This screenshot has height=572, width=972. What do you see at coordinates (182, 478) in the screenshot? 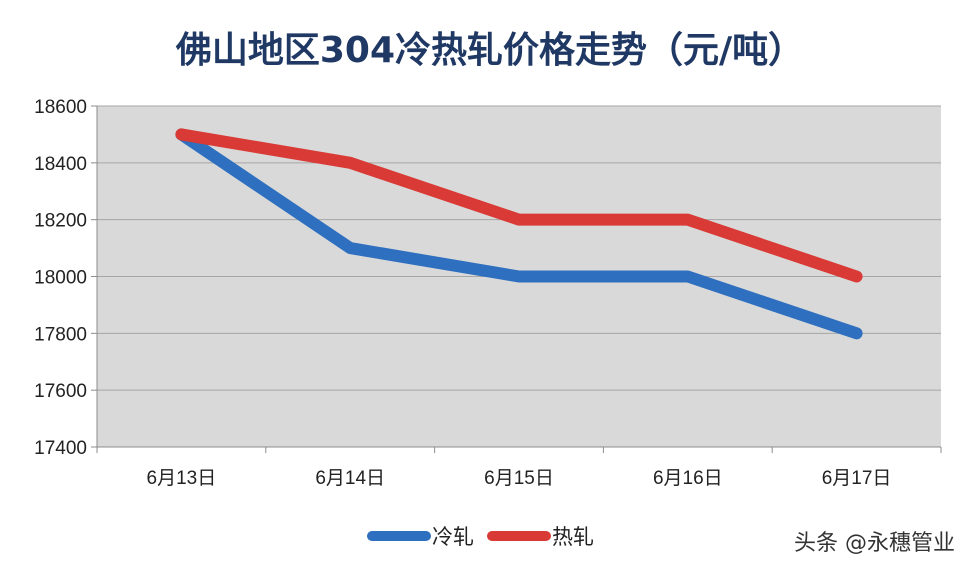
I see `x-tick-label: 6月13日` at bounding box center [182, 478].